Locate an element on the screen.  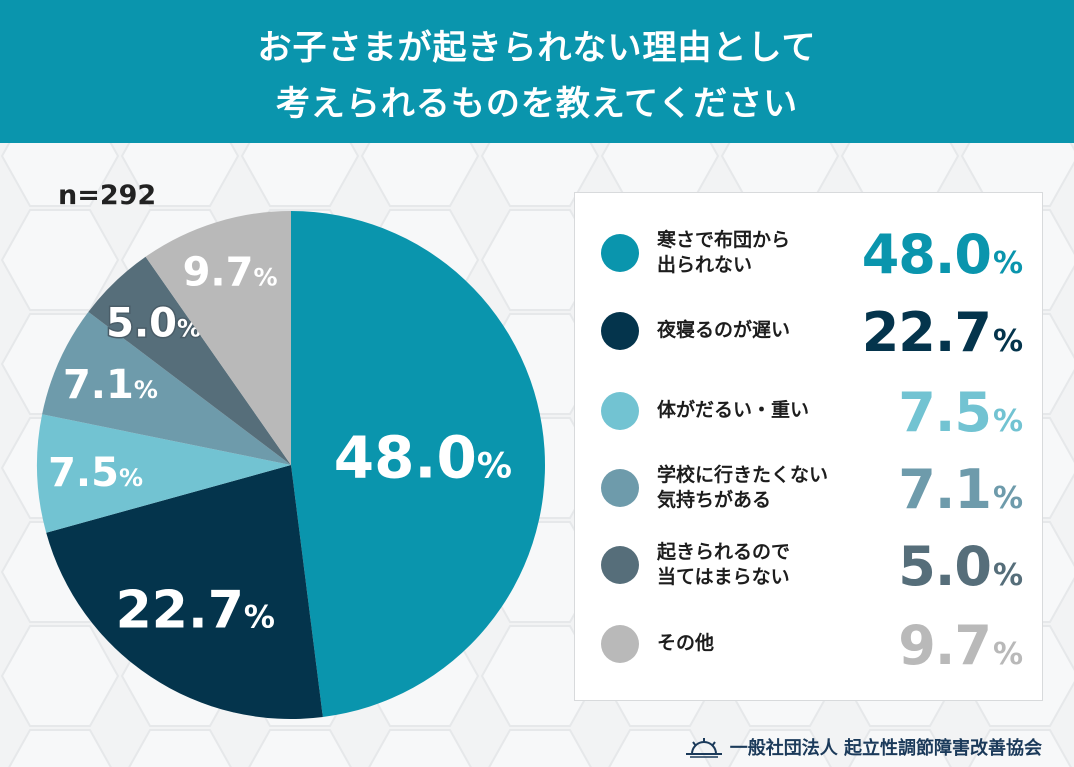
page-title-line1: お子さまが起きられない理由として is located at coordinates (537, 48).